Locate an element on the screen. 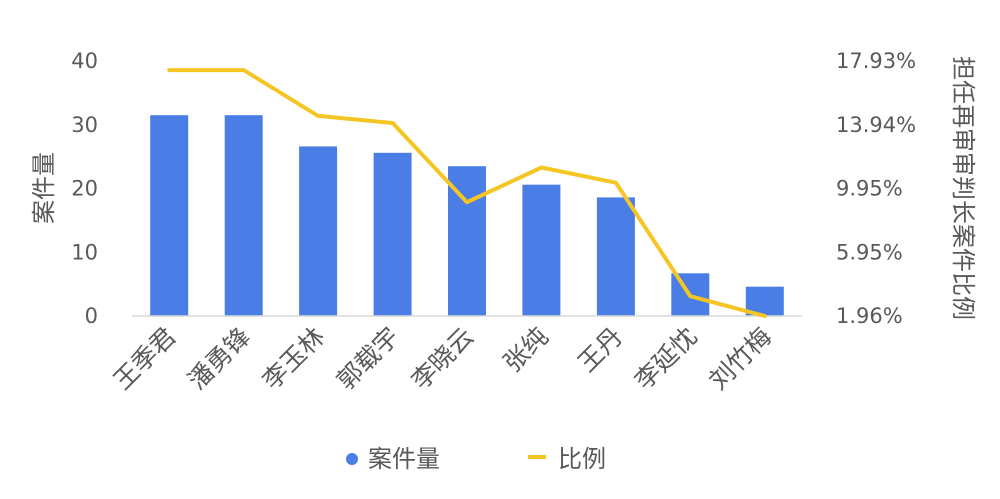  legend: 案件量 比例 is located at coordinates (476, 459).